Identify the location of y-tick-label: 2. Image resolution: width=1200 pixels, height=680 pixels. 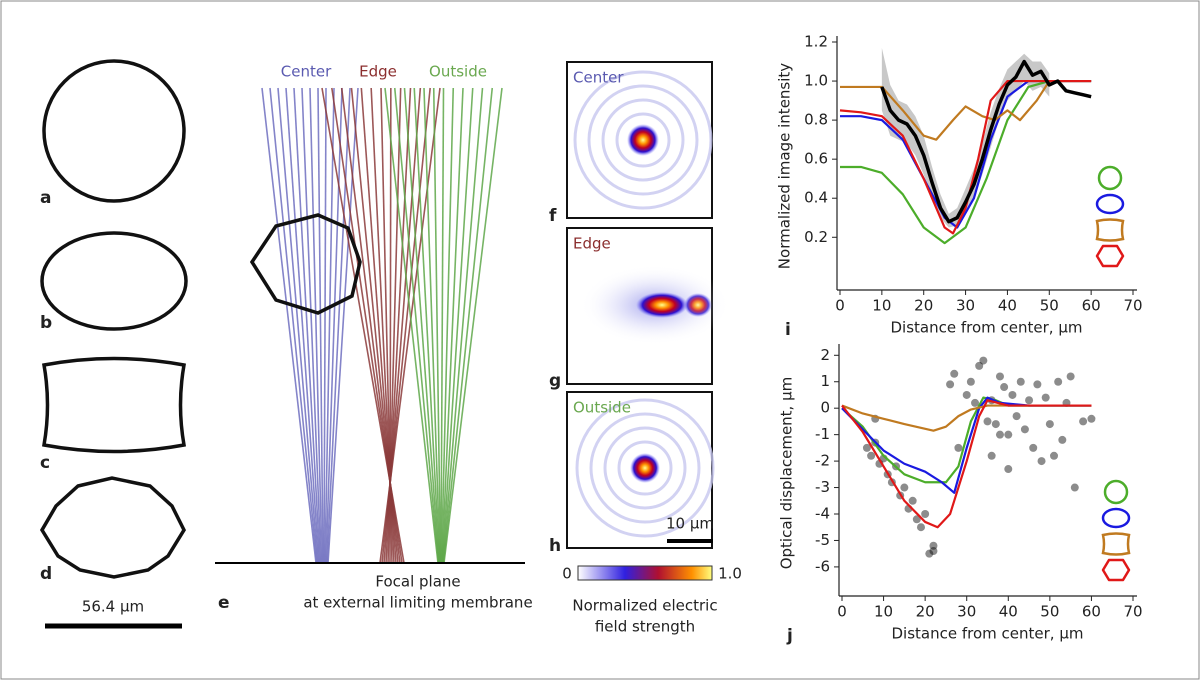
(825, 355).